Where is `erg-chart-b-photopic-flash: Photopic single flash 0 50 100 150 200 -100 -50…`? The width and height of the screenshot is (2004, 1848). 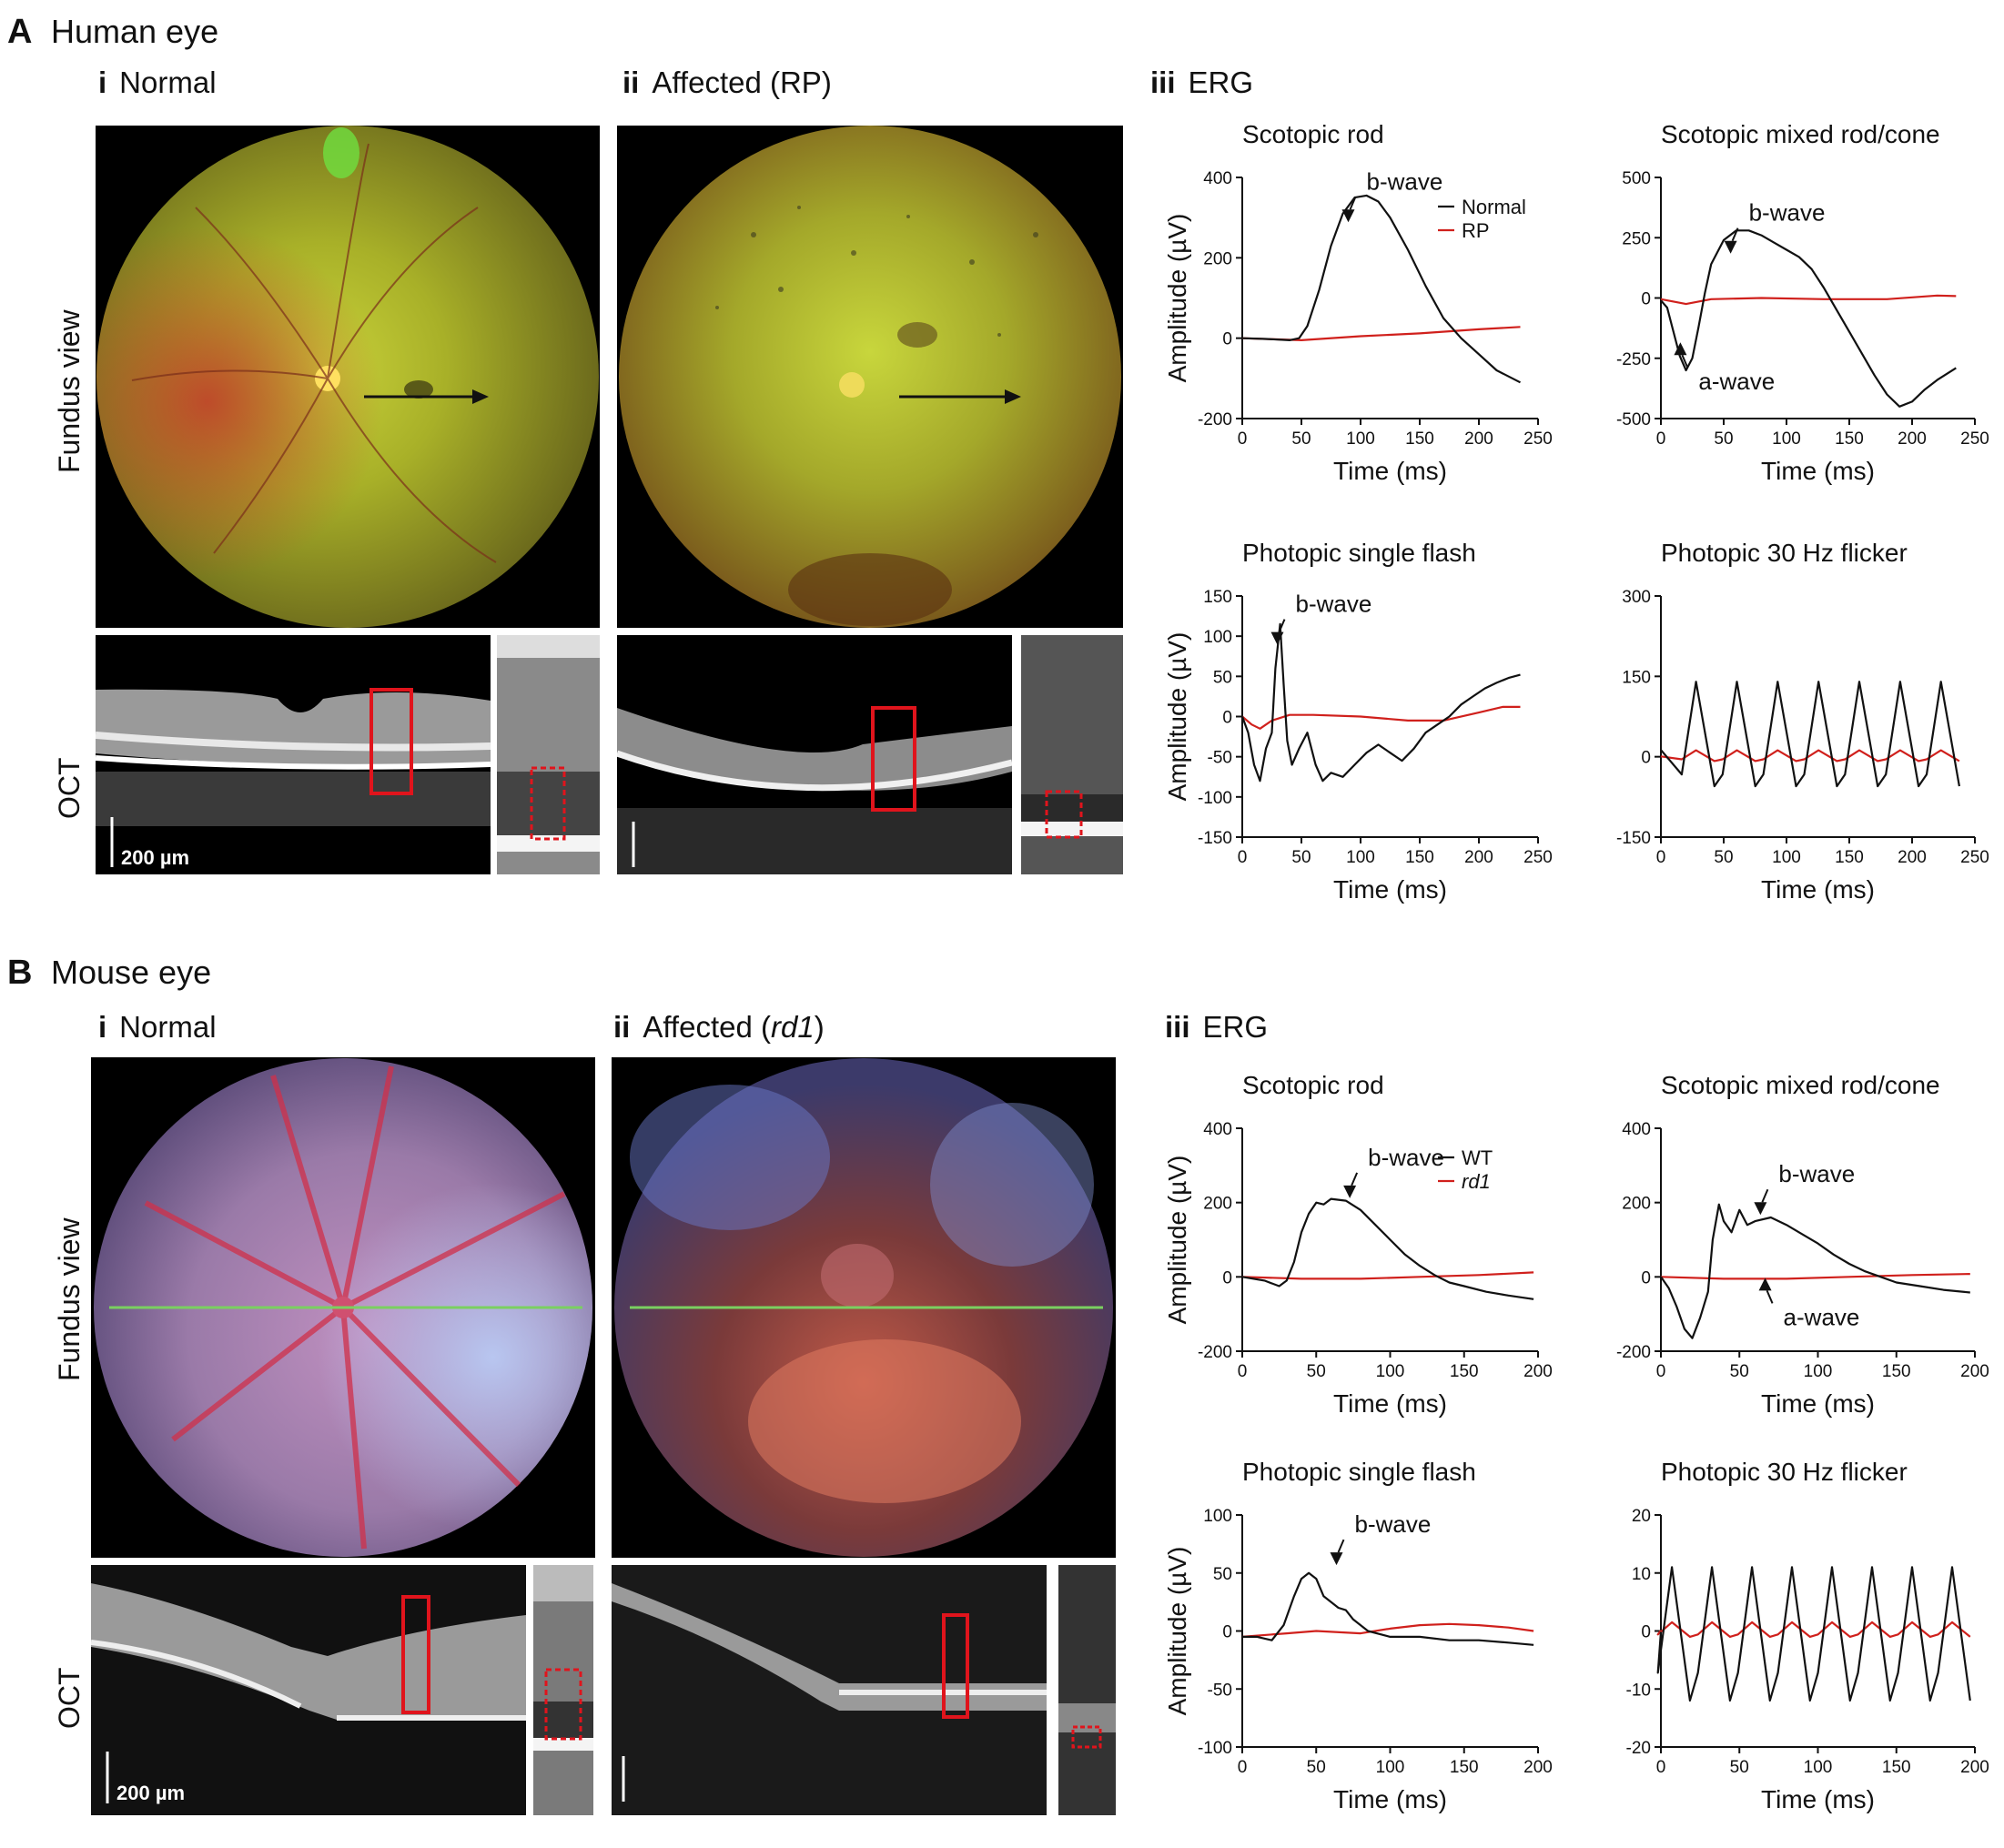
erg-chart-b-photopic-flash: Photopic single flash 0 50 100 150 200 -100 -50… is located at coordinates (1356, 1642).